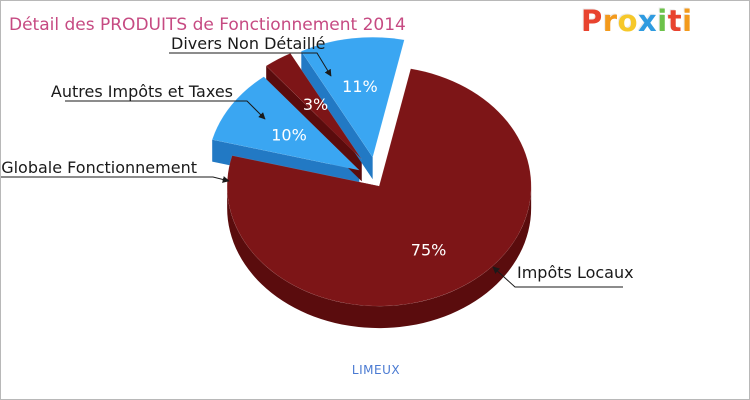 This screenshot has width=750, height=400. What do you see at coordinates (628, 21) in the screenshot?
I see `logo-letter: o` at bounding box center [628, 21].